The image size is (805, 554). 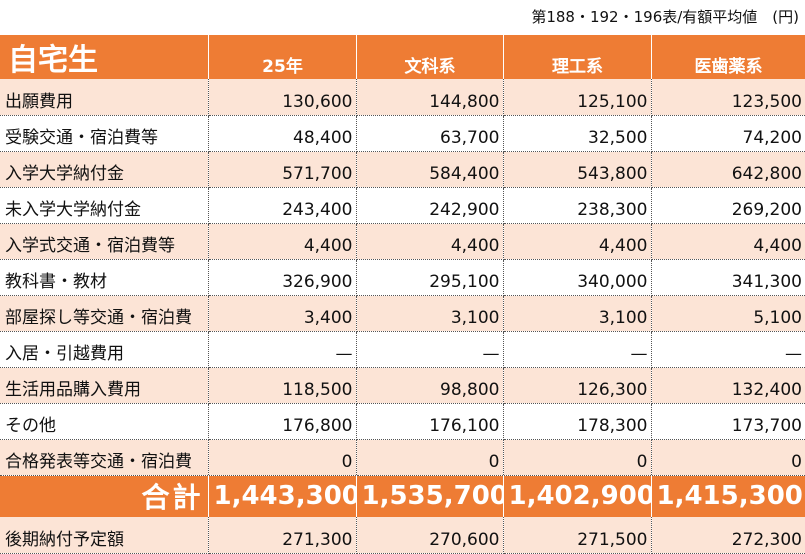 What do you see at coordinates (104, 535) in the screenshot?
I see `row-label: 後期納付予定額` at bounding box center [104, 535].